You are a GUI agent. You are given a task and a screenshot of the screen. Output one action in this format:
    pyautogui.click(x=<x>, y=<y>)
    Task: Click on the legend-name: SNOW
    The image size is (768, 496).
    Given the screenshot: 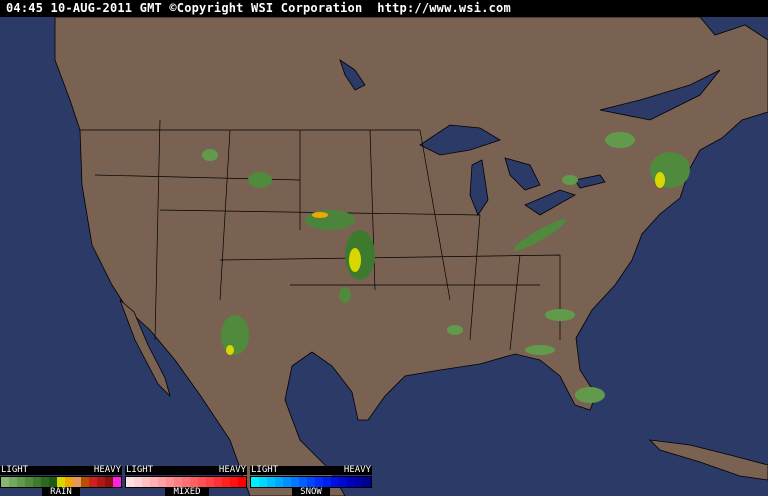 What is the action you would take?
    pyautogui.click(x=311, y=491)
    